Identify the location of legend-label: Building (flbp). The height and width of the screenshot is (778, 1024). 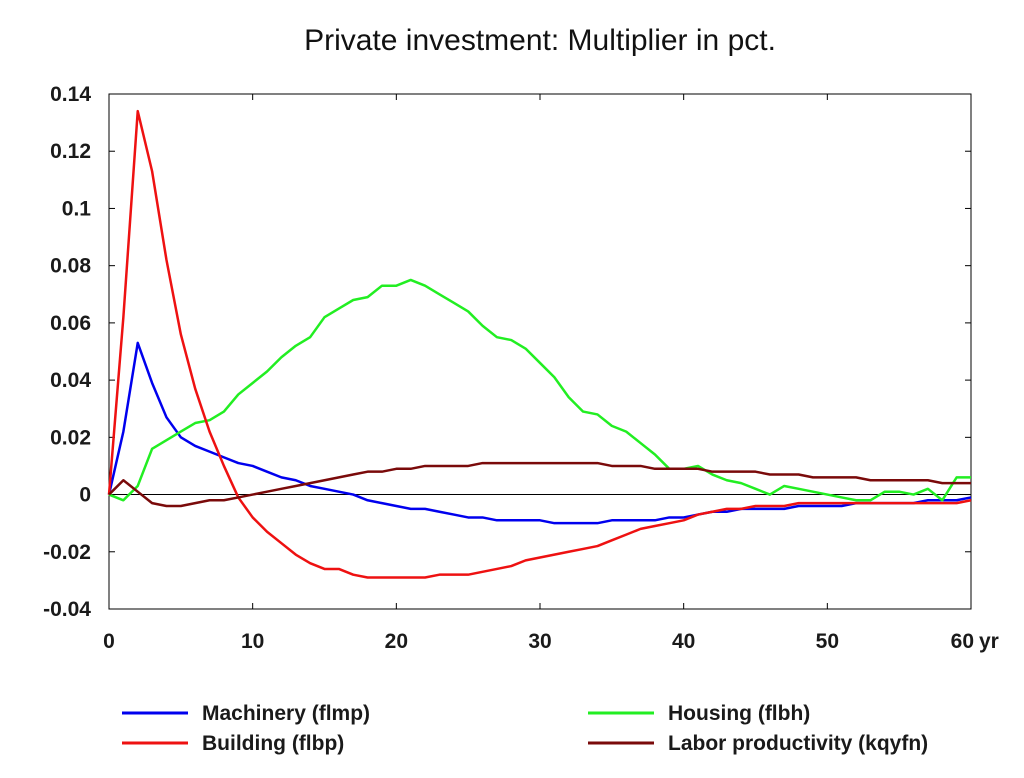
(273, 743).